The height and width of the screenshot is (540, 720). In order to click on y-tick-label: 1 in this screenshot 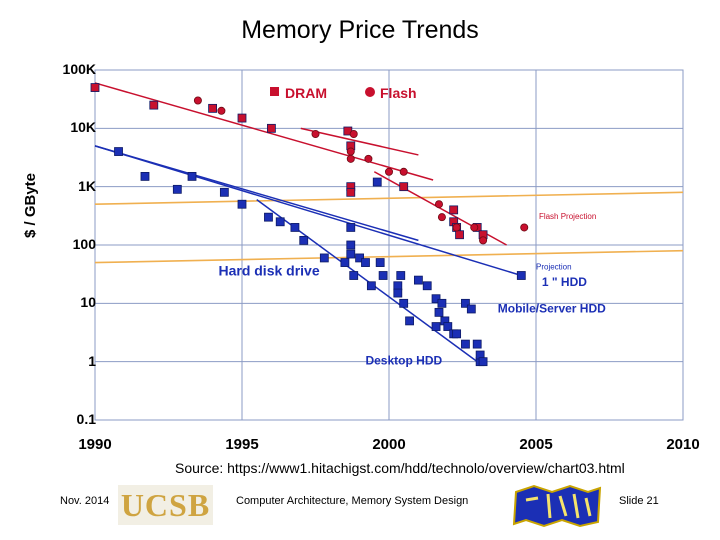, I will do `click(92, 360)`.